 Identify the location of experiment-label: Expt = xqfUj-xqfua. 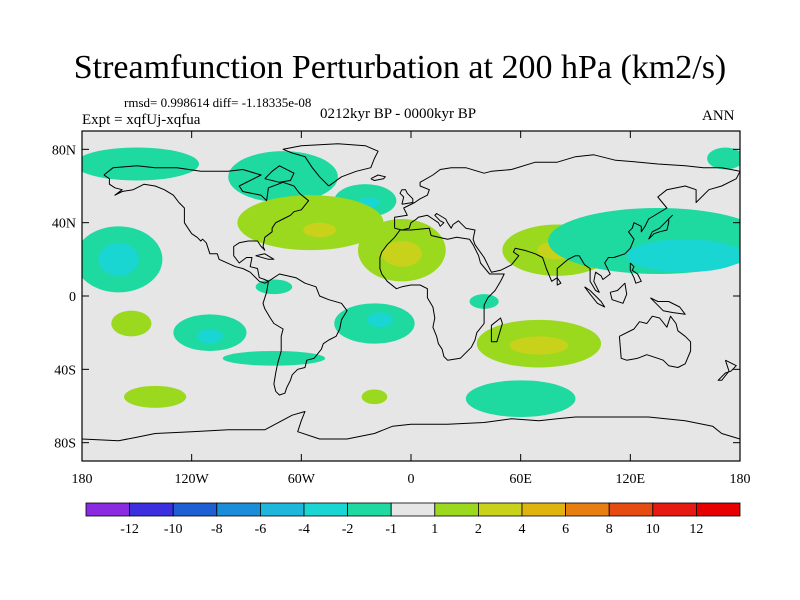
(141, 120).